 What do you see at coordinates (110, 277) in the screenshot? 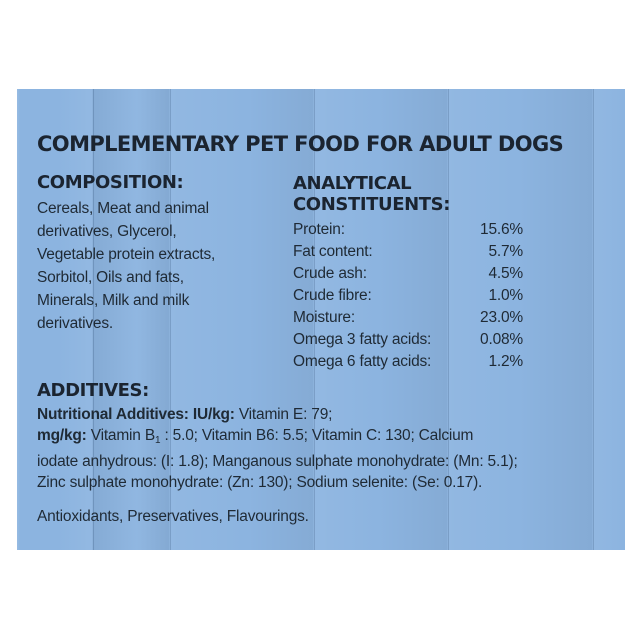
I see `composition-line: Sorbitol, Oils and fats,` at bounding box center [110, 277].